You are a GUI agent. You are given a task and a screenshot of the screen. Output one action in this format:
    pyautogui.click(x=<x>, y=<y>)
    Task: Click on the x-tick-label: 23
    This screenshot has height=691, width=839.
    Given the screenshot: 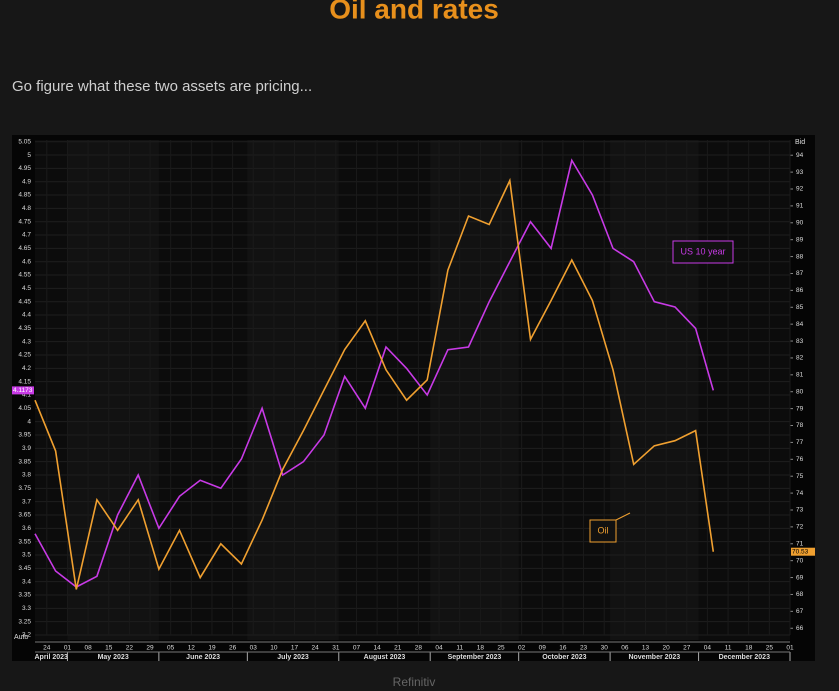 What is the action you would take?
    pyautogui.click(x=584, y=648)
    